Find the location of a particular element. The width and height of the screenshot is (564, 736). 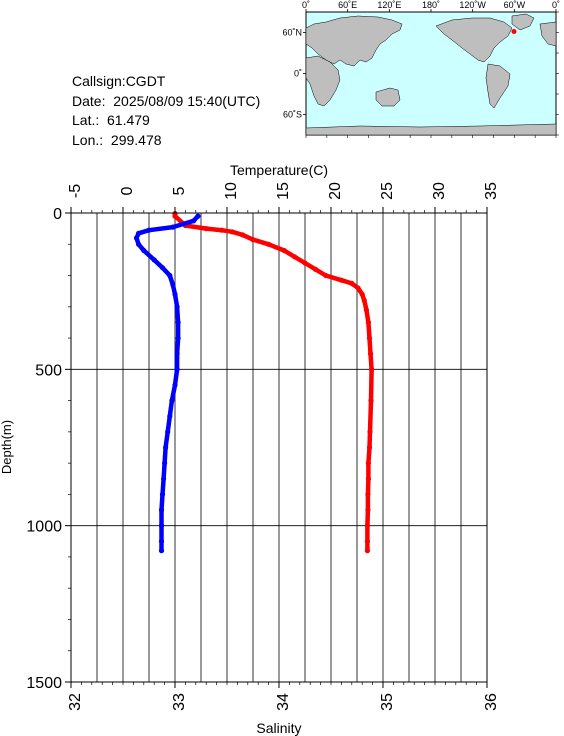

temperature-tick-label: 30 is located at coordinates (439, 191).